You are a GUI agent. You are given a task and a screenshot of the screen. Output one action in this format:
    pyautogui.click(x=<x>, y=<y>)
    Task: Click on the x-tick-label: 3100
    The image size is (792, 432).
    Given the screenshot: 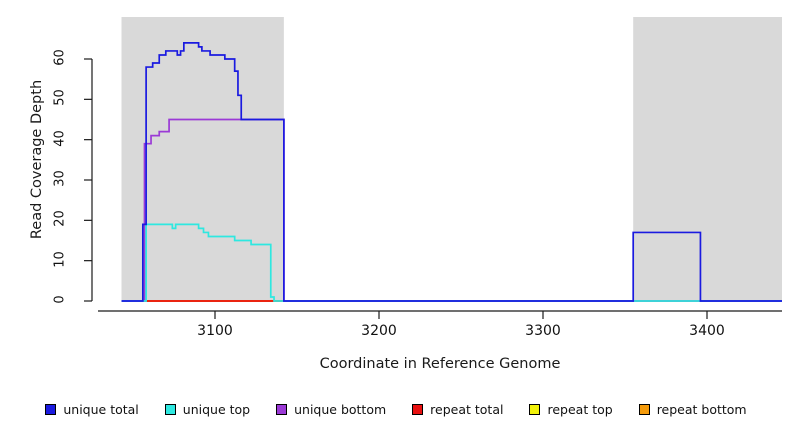 What is the action you would take?
    pyautogui.click(x=215, y=331)
    